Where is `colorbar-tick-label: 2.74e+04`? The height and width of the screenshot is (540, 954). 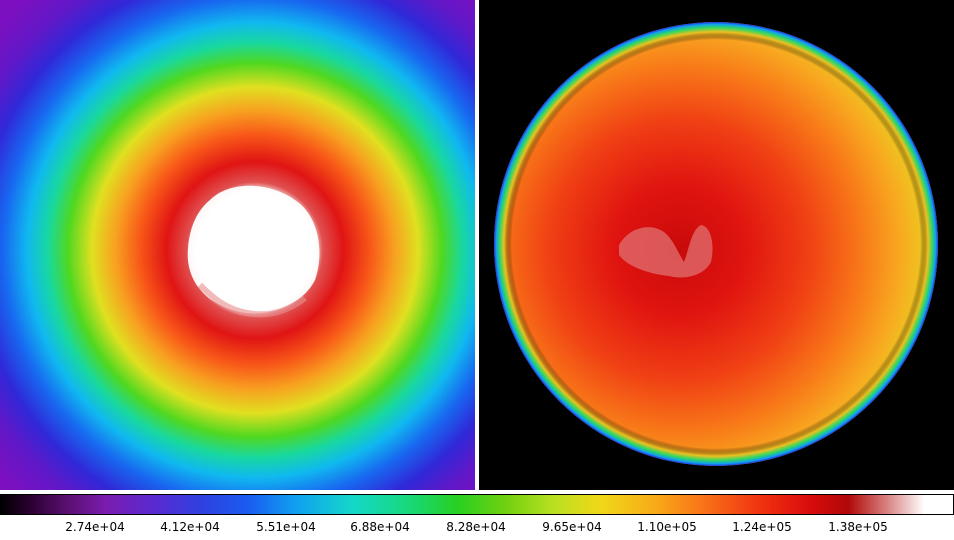 colorbar-tick-label: 2.74e+04 is located at coordinates (95, 527).